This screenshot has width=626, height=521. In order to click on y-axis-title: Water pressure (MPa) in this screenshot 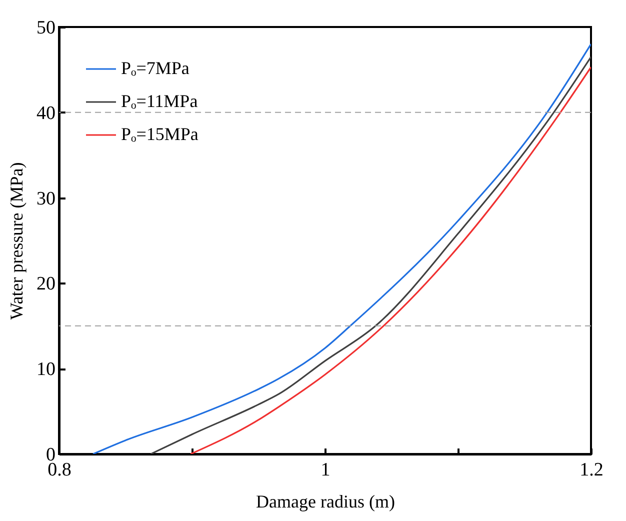, I will do `click(16, 241)`.